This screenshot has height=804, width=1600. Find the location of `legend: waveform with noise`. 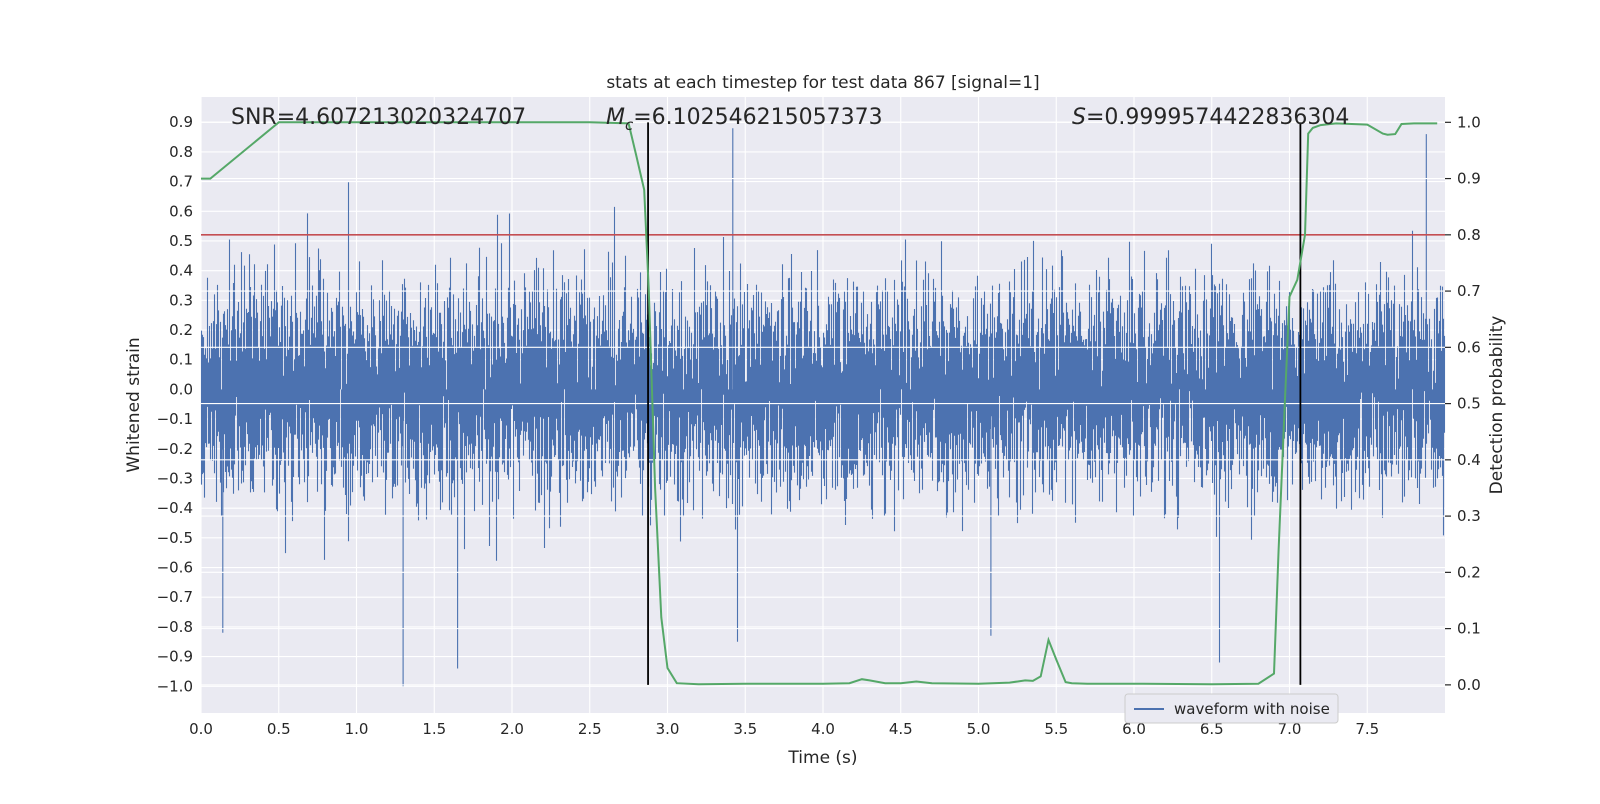

legend: waveform with noise is located at coordinates (1231, 708).